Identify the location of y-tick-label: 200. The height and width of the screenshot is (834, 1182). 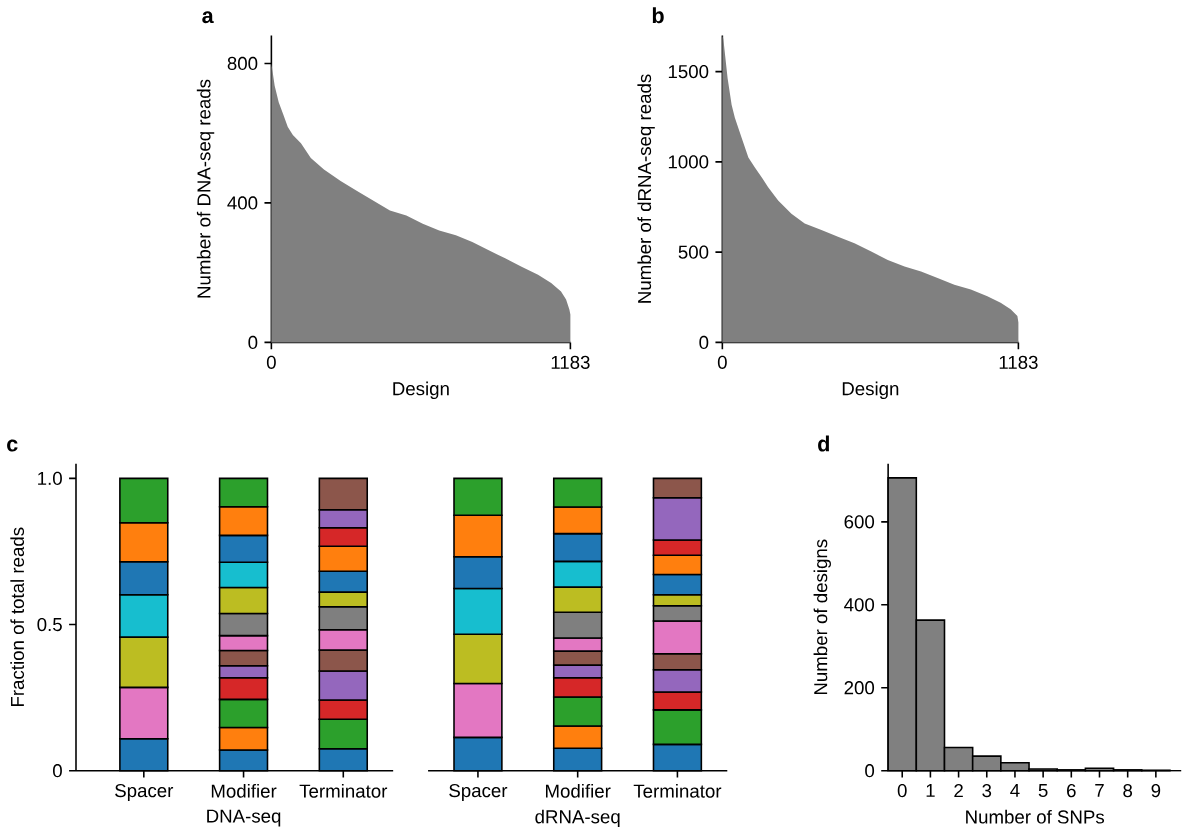
(859, 688).